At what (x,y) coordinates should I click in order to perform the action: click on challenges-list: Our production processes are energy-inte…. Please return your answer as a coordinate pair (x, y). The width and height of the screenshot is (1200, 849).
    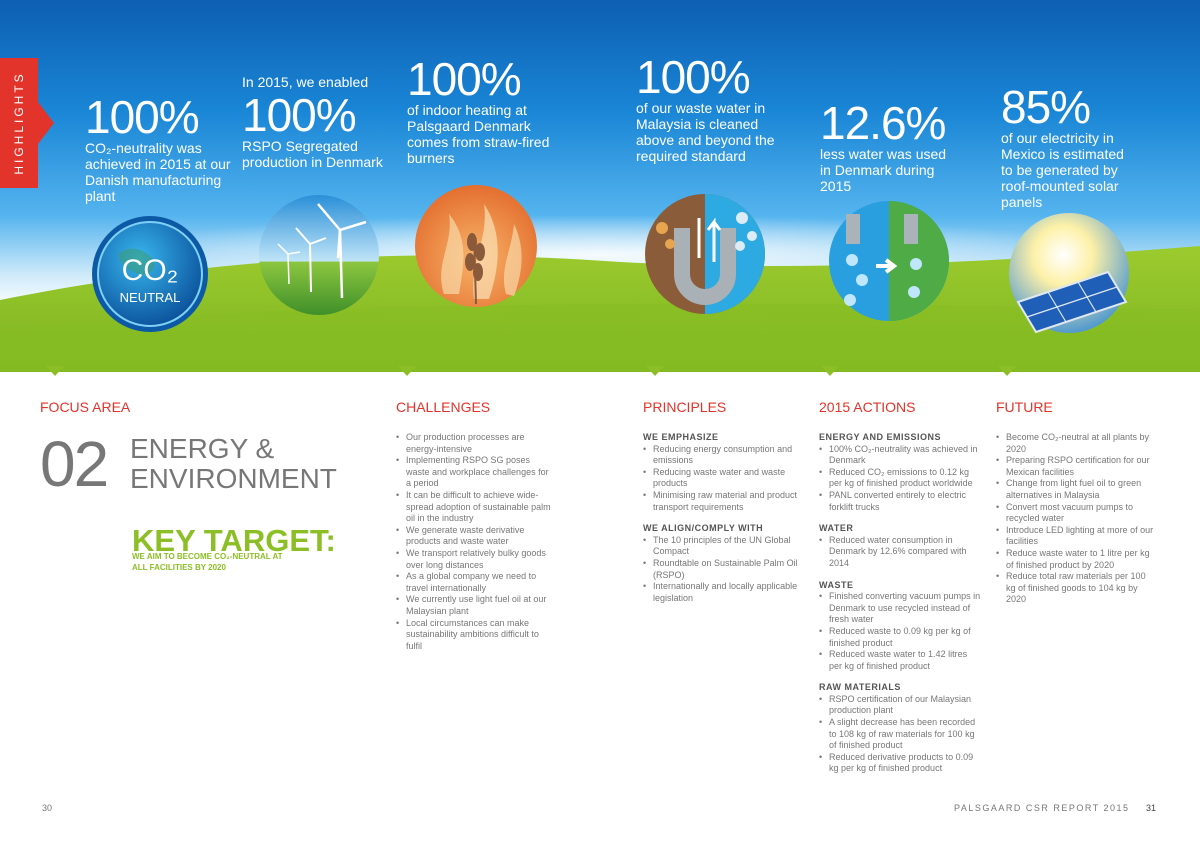
    Looking at the image, I should click on (476, 542).